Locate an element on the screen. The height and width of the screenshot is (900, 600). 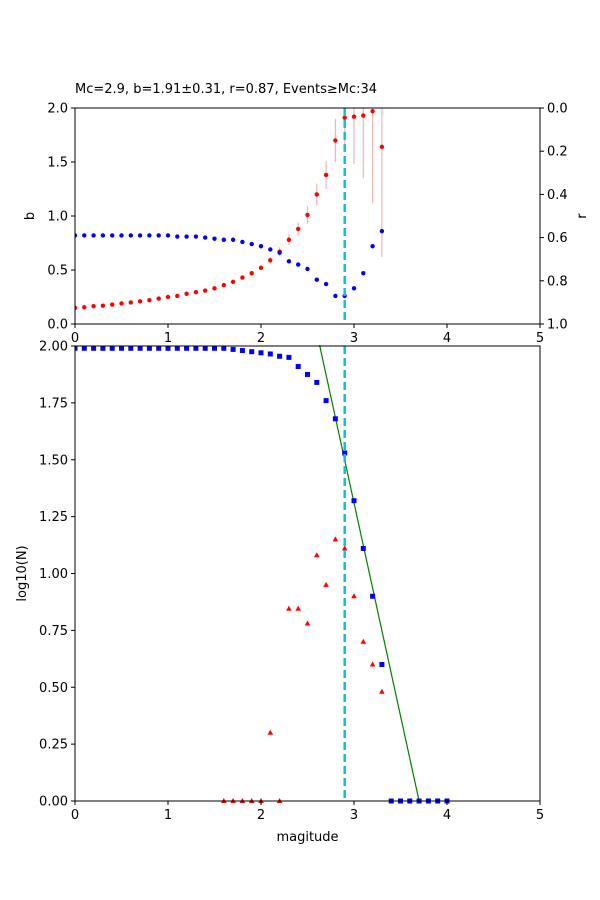
top-x-tick-label: 4 is located at coordinates (447, 338).